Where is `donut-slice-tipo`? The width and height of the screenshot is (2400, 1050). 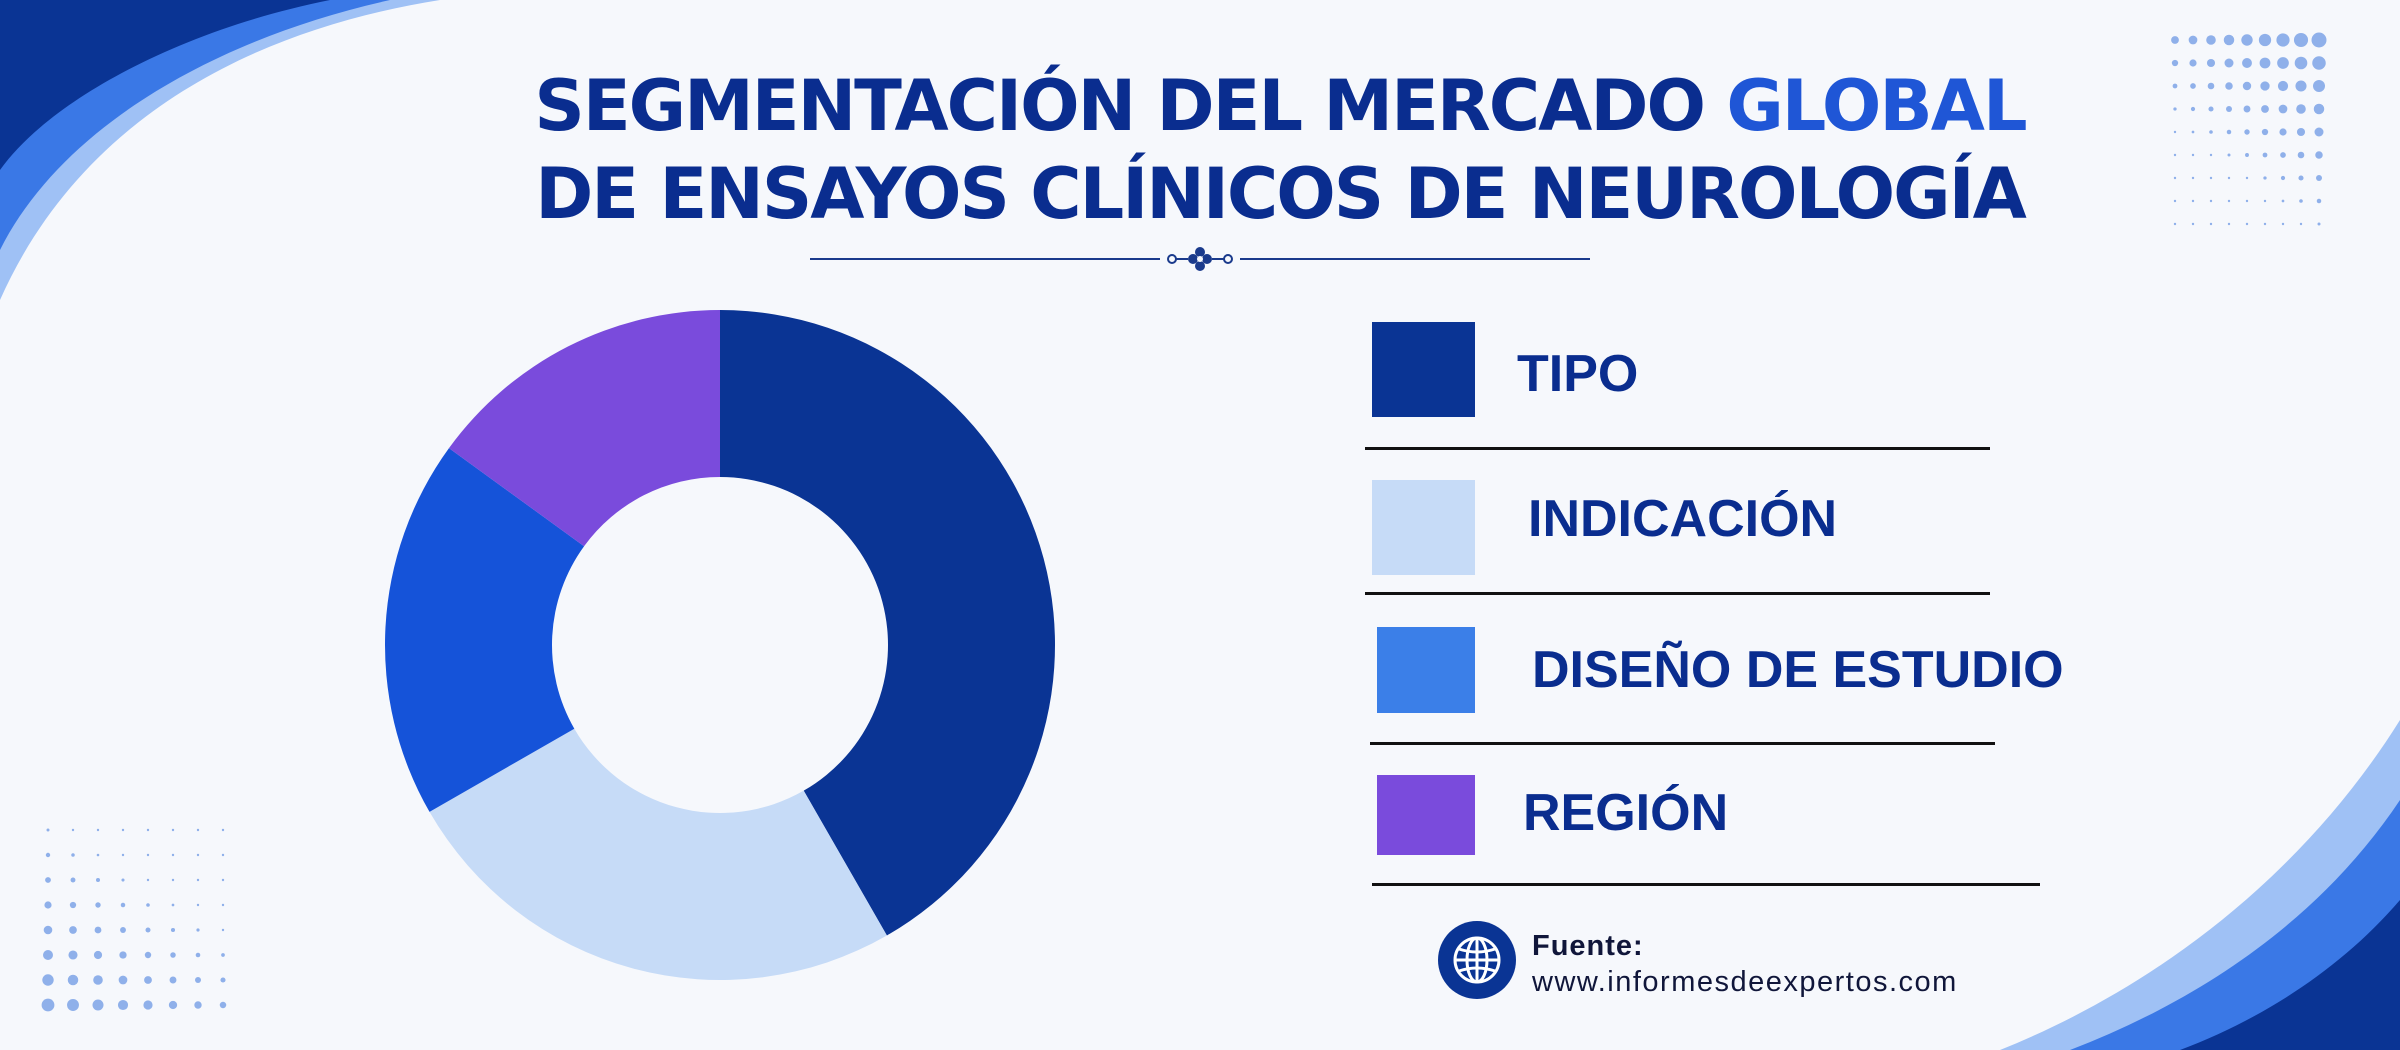
donut-slice-tipo is located at coordinates (887, 623).